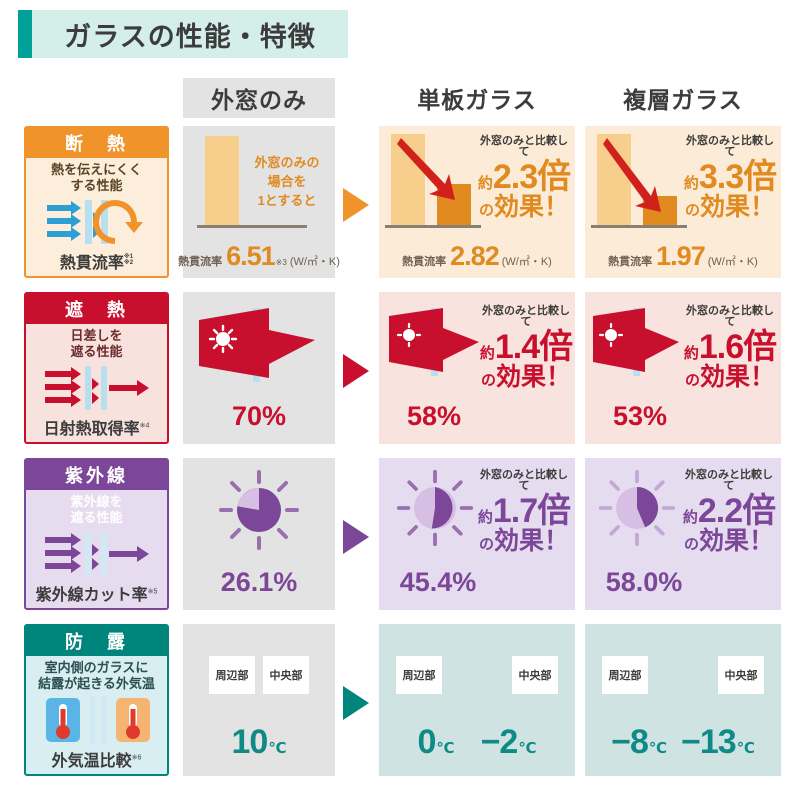  What do you see at coordinates (424, 262) in the screenshot?
I see `value-label: 熱貫流率` at bounding box center [424, 262].